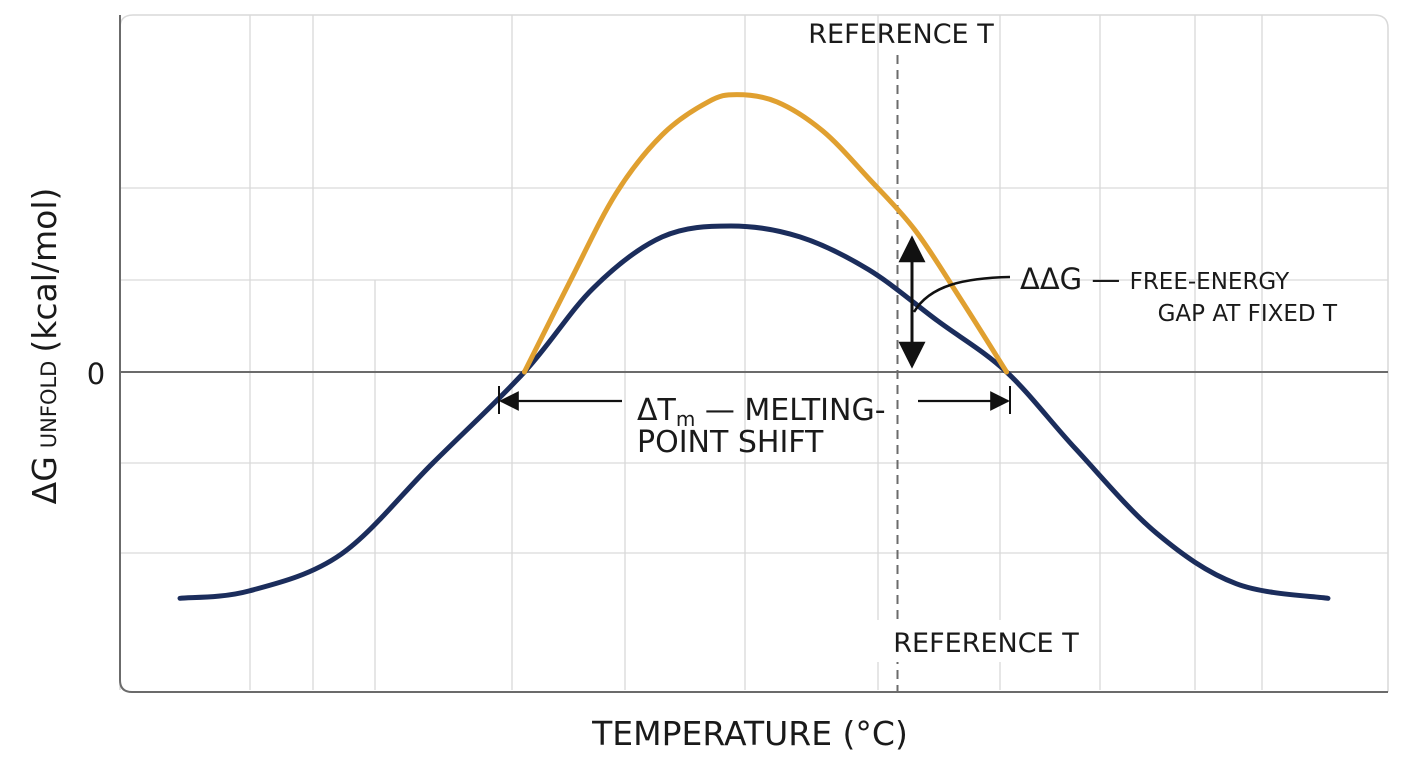 The image size is (1408, 768). Describe the element at coordinates (986, 643) in the screenshot. I see `reference-label-bottom: REFERENCE T` at that location.